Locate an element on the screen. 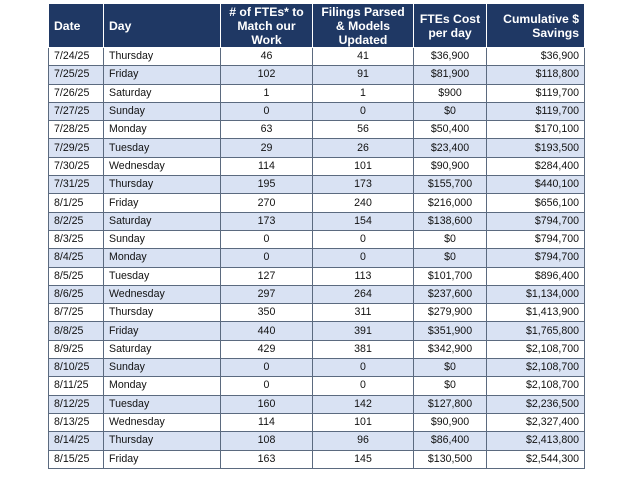 This screenshot has height=491, width=630. cell-cumulative: $2,413,800 is located at coordinates (535, 441).